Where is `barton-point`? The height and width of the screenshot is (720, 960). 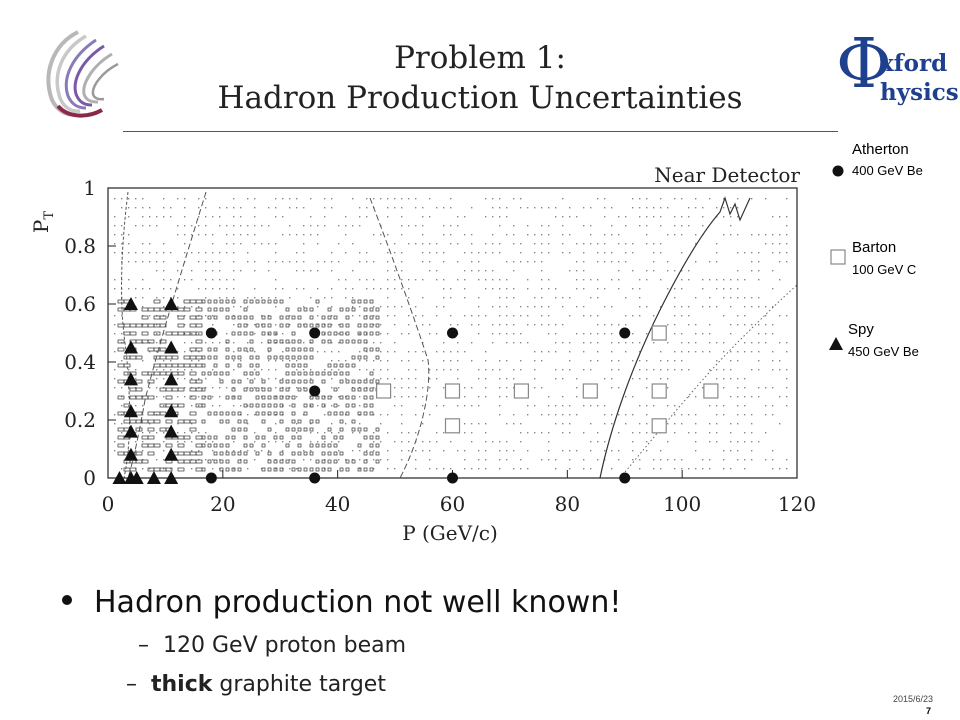
barton-point is located at coordinates (590, 391).